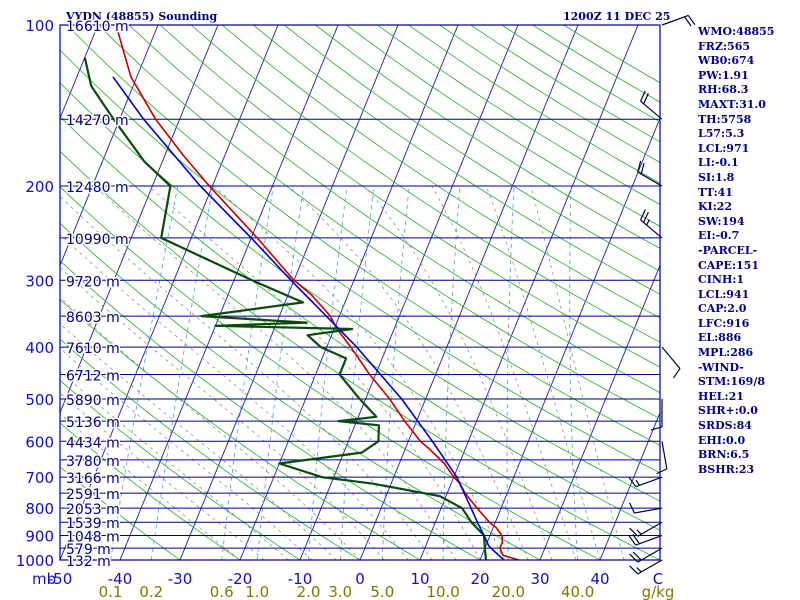  Describe the element at coordinates (724, 294) in the screenshot. I see `index-line: LCL:941` at that location.